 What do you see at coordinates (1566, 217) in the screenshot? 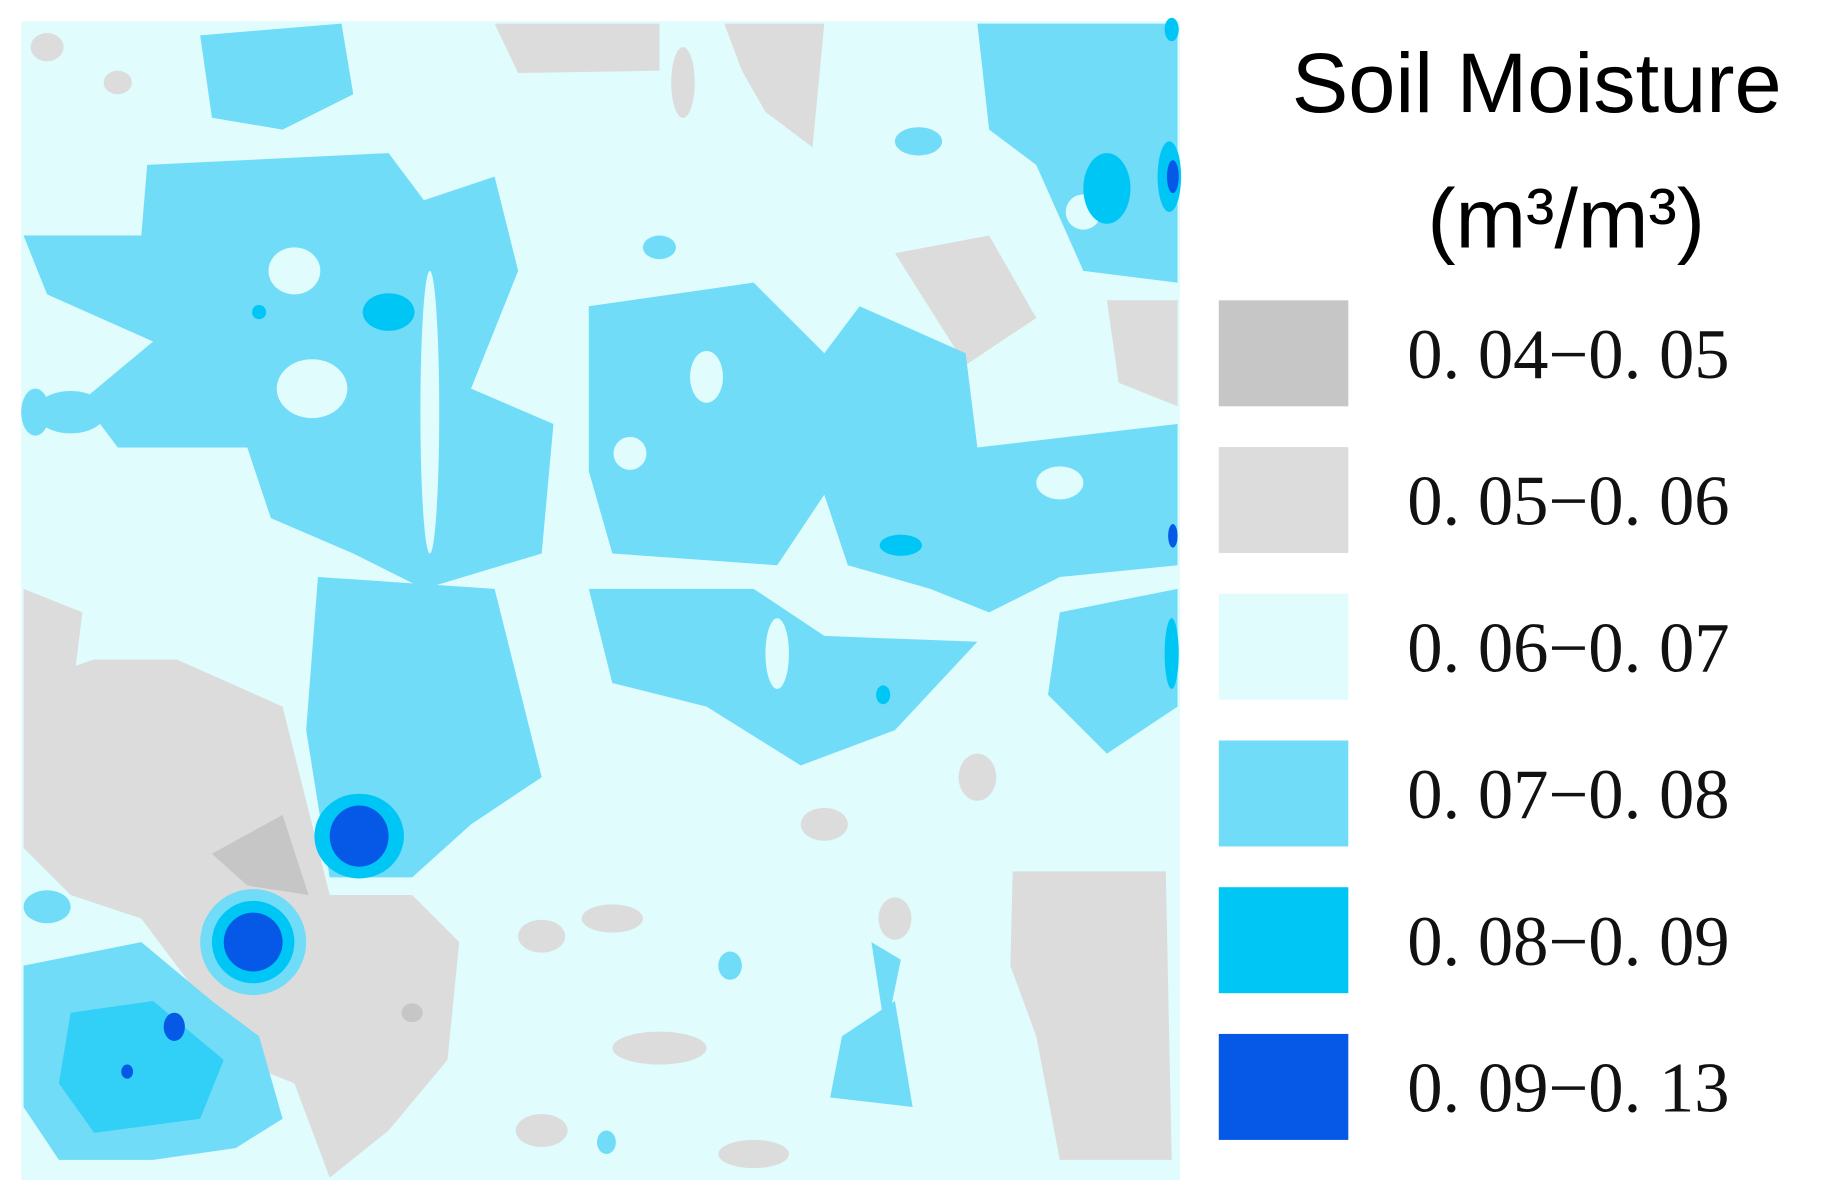
I see `legend-unit: (m³/m³)` at bounding box center [1566, 217].